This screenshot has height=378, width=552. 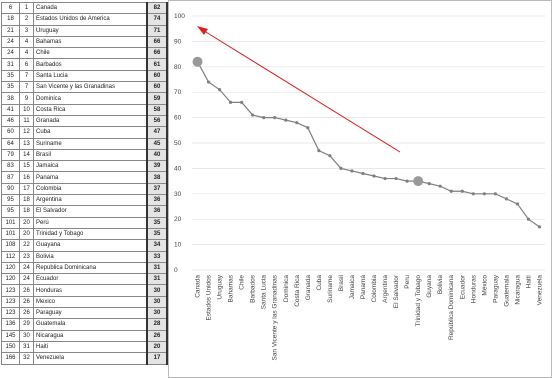 I want to click on country-cell: Uruguay, so click(x=90, y=30).